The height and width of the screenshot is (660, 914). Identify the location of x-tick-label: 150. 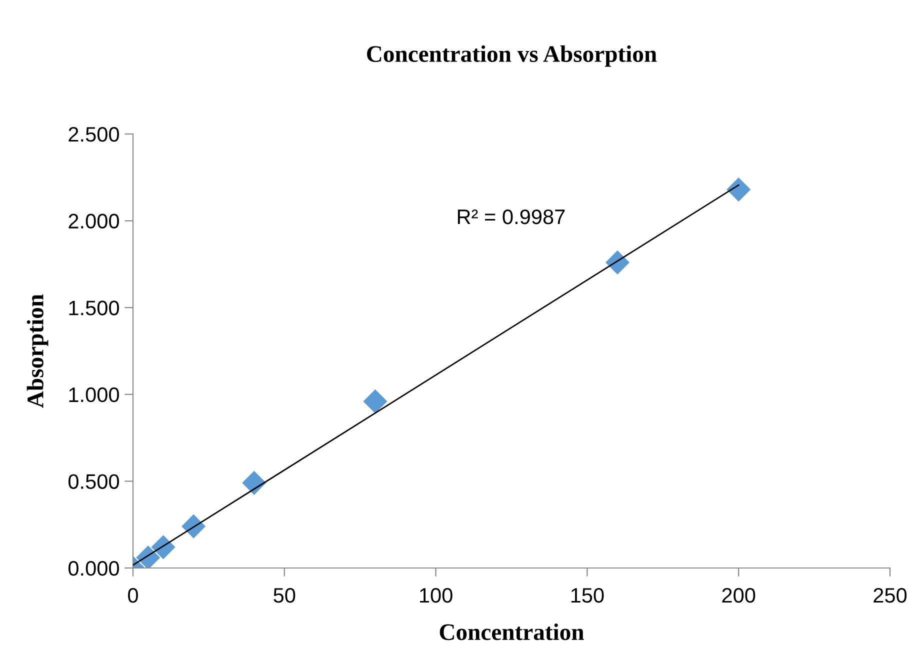
(587, 595).